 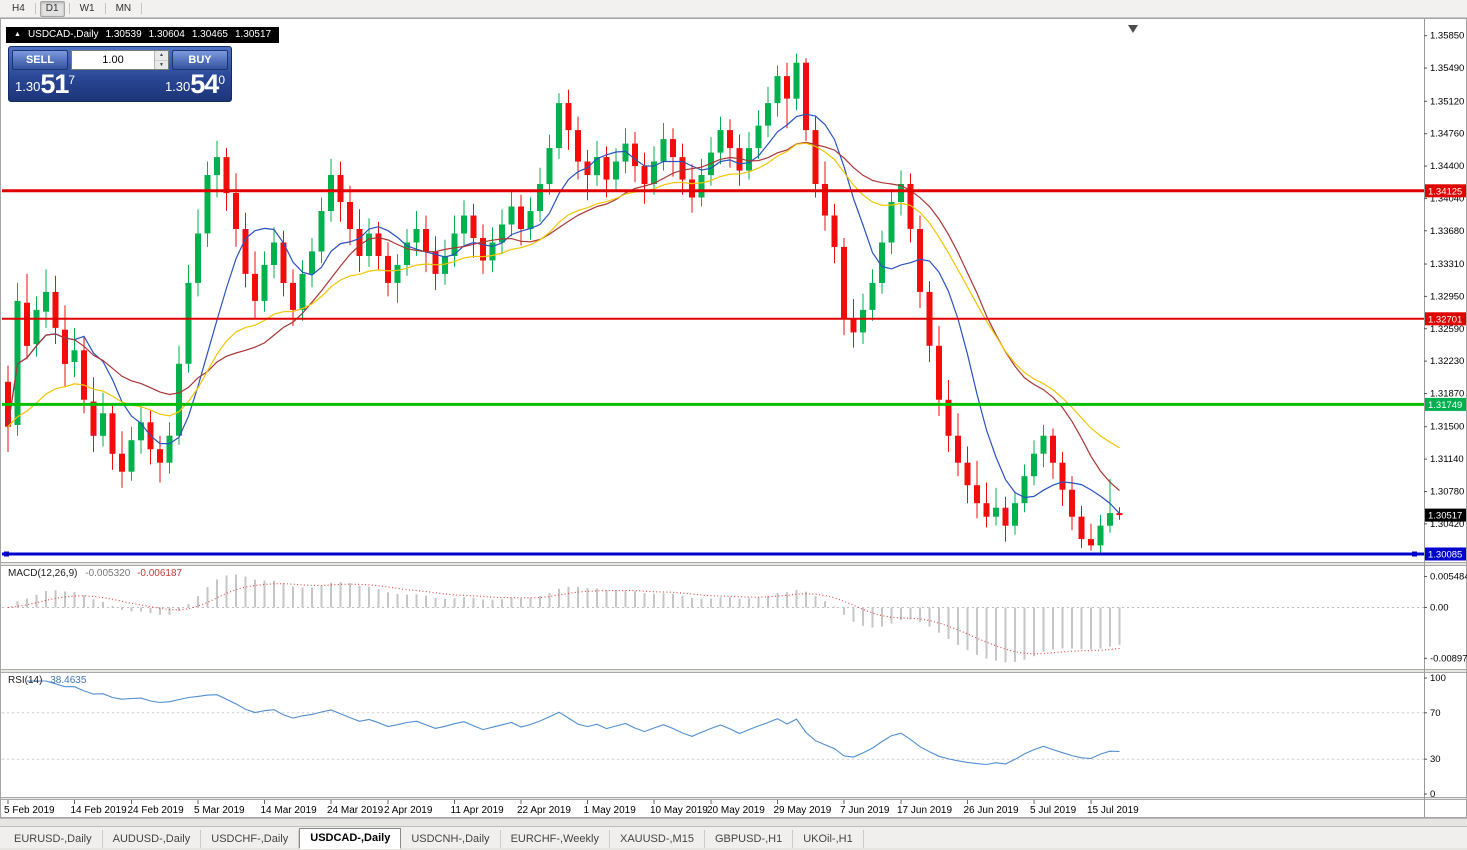 What do you see at coordinates (1447, 427) in the screenshot?
I see `svg-text: 1.31500` at bounding box center [1447, 427].